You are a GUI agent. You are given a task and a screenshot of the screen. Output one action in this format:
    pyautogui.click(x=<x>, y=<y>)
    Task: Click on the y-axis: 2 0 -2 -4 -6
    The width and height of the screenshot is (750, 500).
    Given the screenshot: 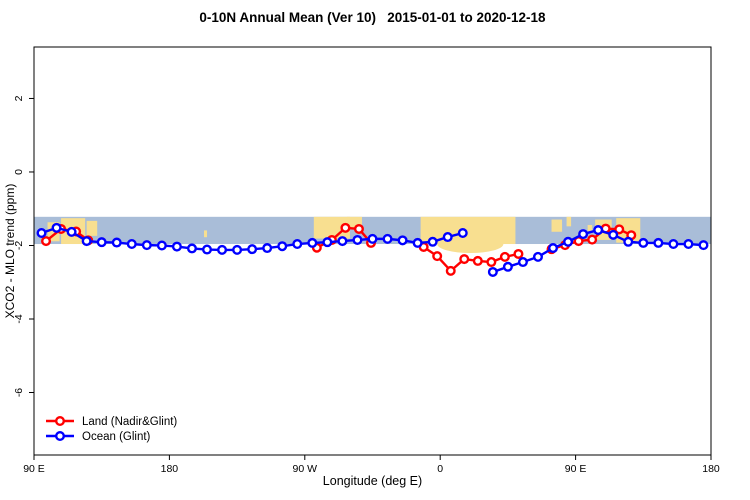 What is the action you would take?
    pyautogui.click(x=23, y=246)
    